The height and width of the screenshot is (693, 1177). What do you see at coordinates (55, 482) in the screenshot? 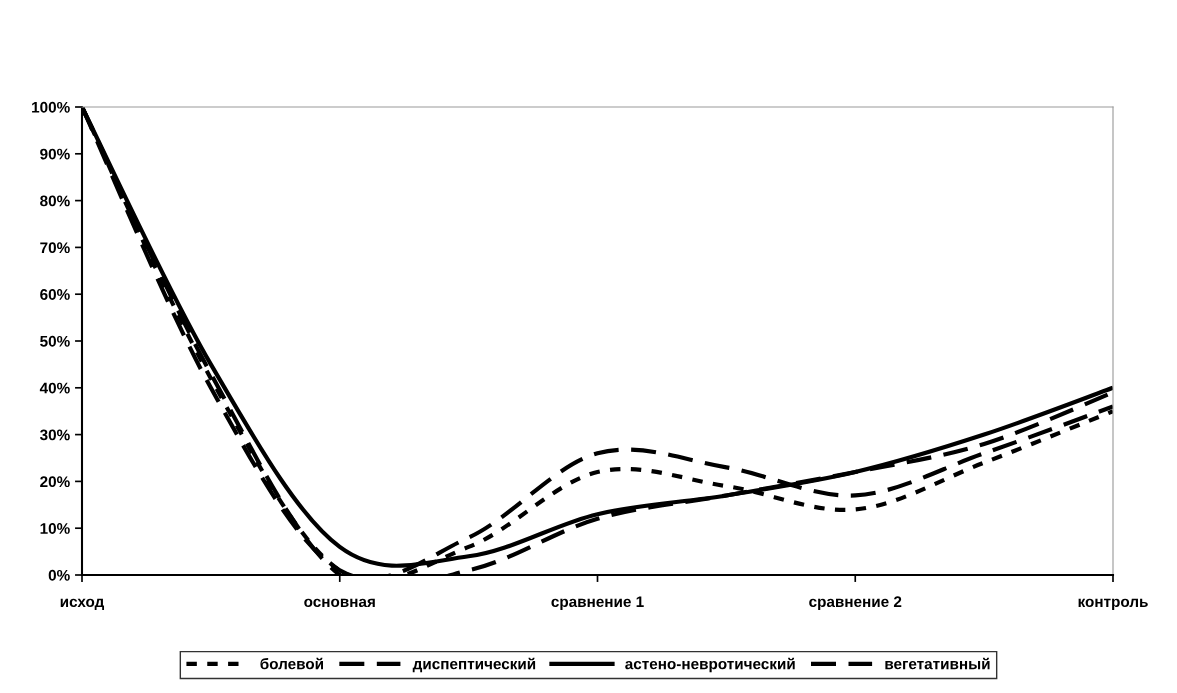
I see `y-tick-label: 20%` at bounding box center [55, 482].